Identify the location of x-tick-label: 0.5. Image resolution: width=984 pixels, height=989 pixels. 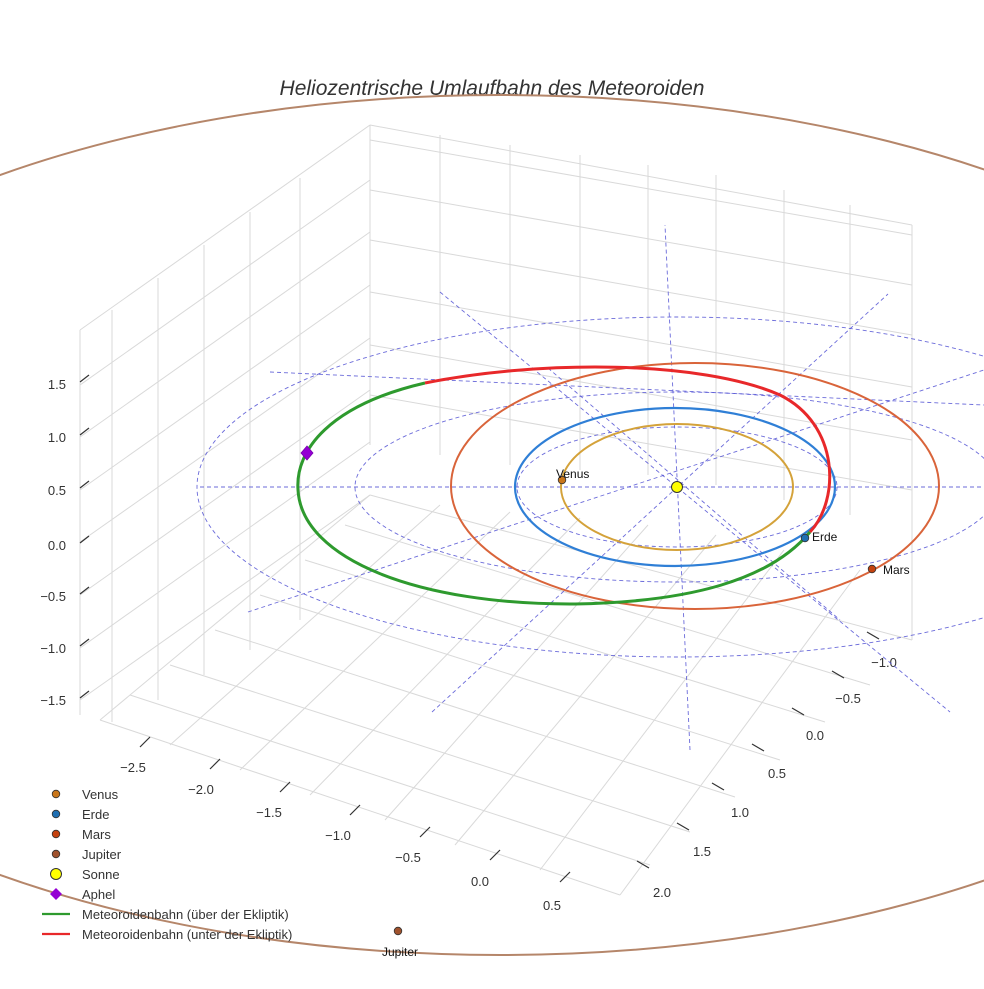
(552, 905).